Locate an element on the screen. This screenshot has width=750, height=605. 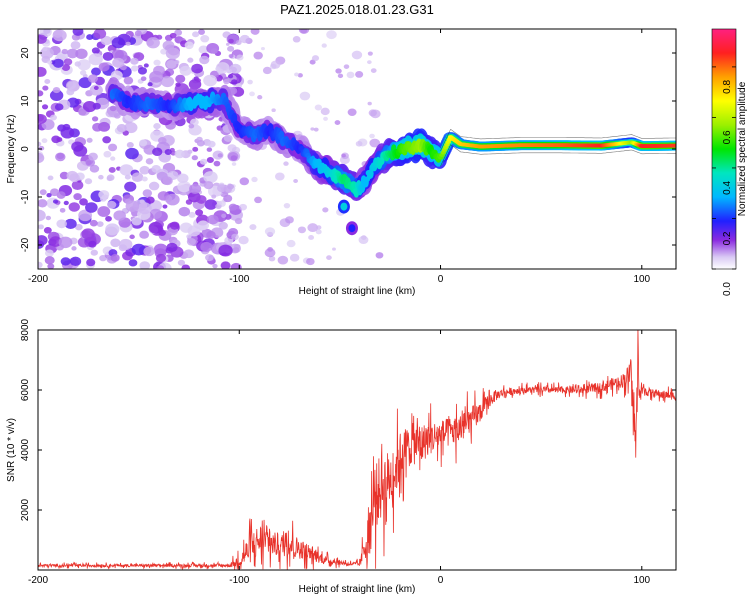
colorbar-ticks: 0.0 0.2 0.4 0.6 0.8 is located at coordinates (724, 181).